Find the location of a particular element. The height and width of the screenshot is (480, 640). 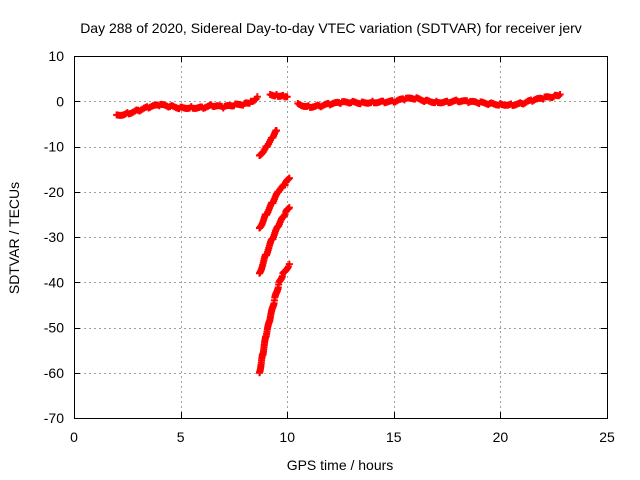

y-tick-label: -40 is located at coordinates (54, 282).